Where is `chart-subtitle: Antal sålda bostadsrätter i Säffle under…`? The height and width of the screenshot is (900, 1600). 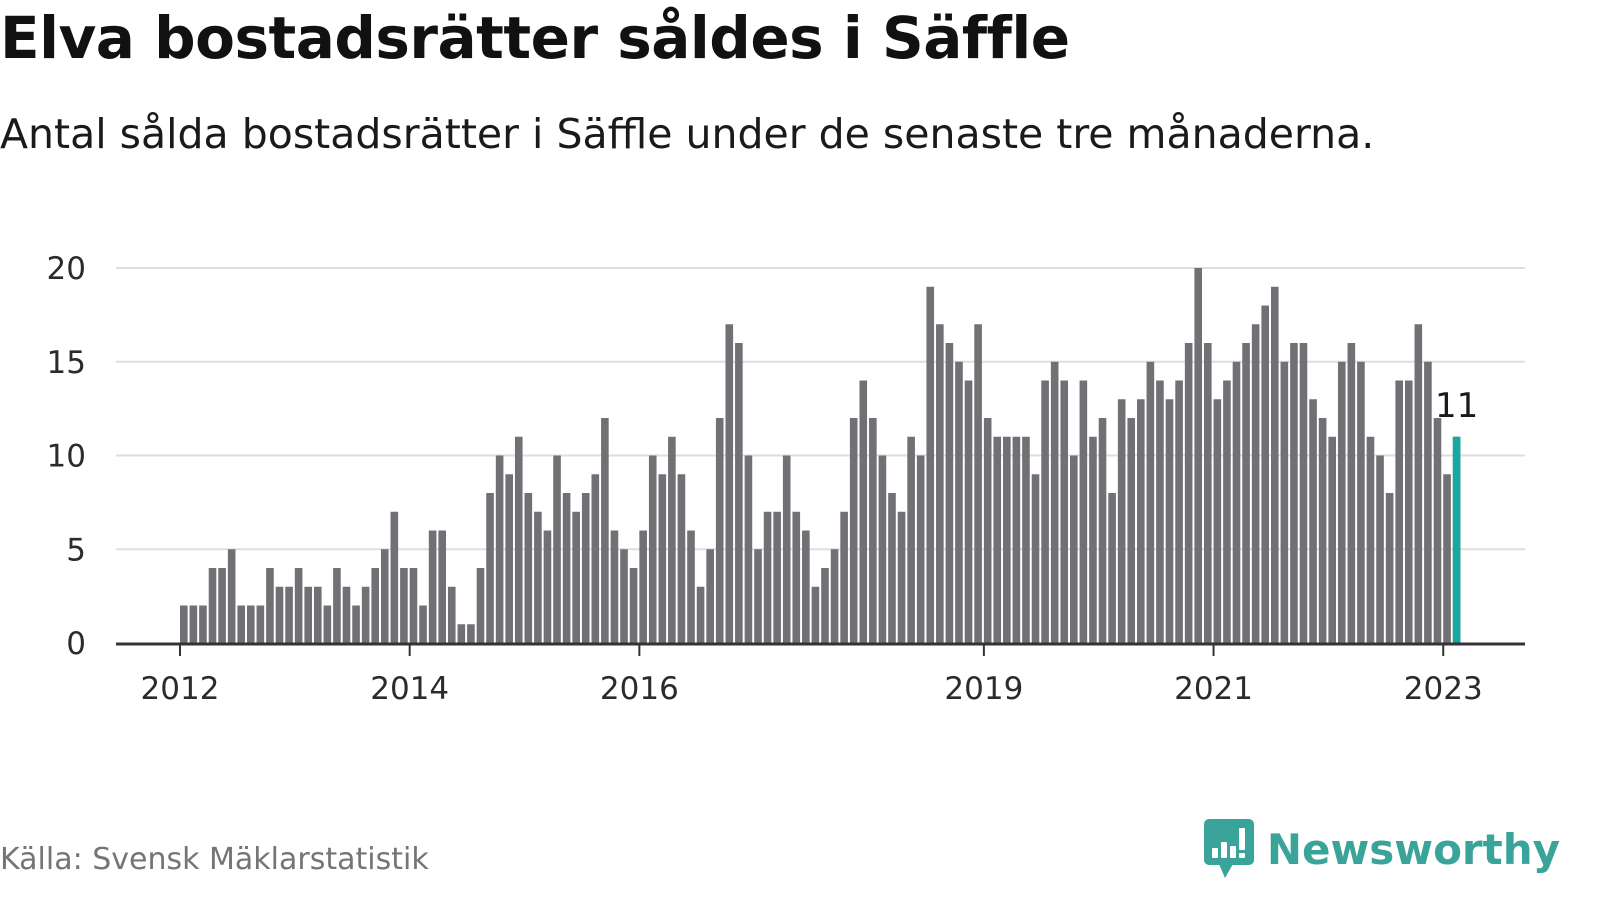 chart-subtitle: Antal sålda bostadsrätter i Säffle under… is located at coordinates (687, 134).